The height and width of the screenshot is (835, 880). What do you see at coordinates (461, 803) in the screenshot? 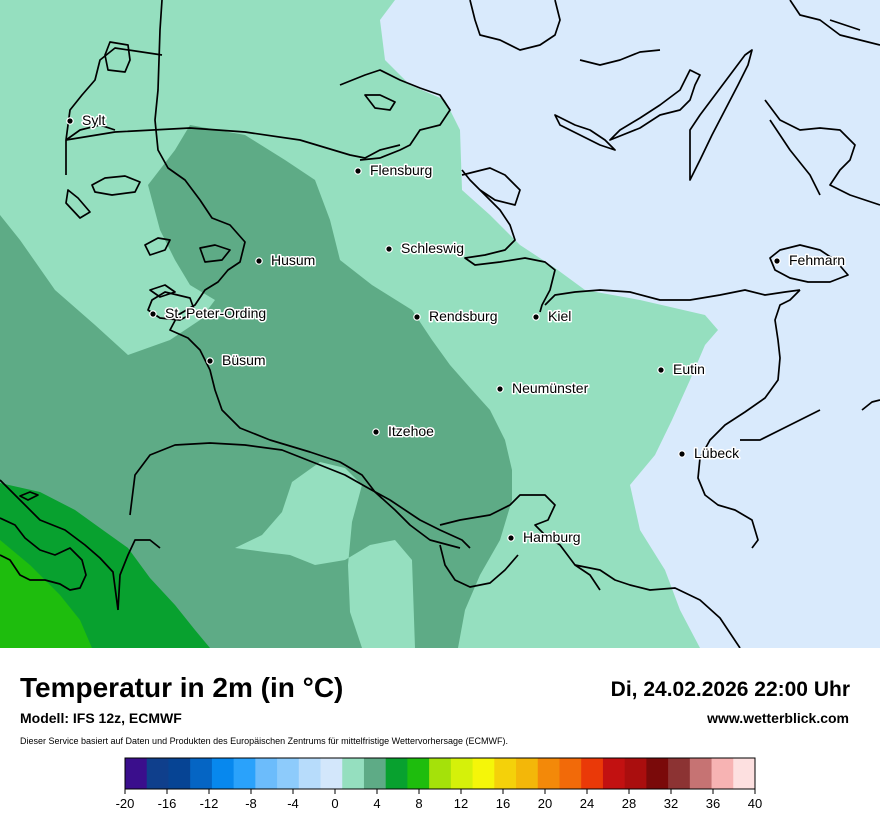
I see `legend-tick-label: 12` at bounding box center [461, 803].